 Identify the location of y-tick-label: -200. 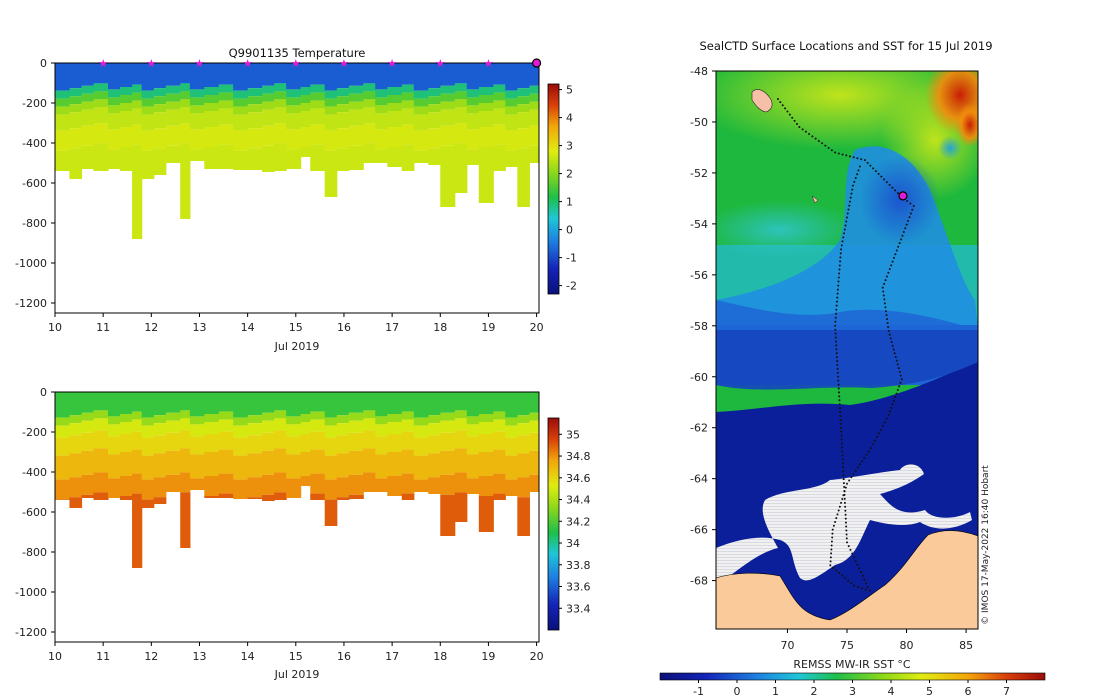
(34, 432).